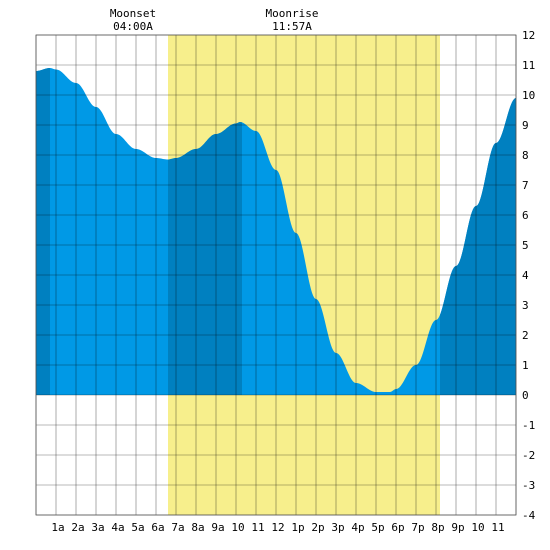 The height and width of the screenshot is (550, 550). I want to click on tide-area-dark-night, so click(43, 231).